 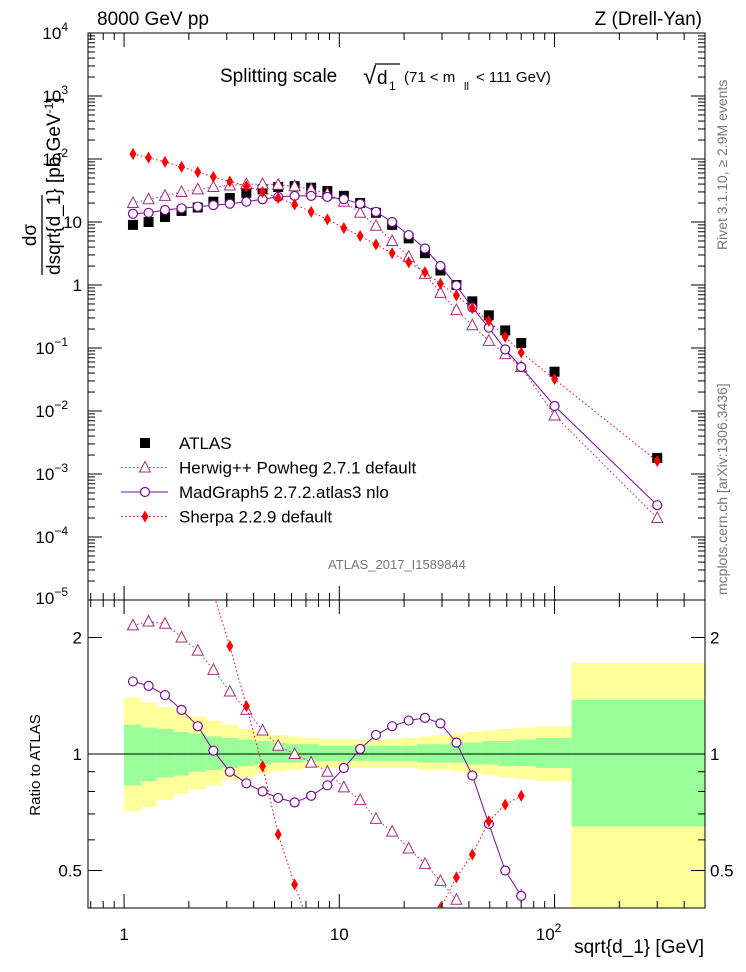 What do you see at coordinates (284, 492) in the screenshot?
I see `legend-label-madgraph: MadGraph5 2.7.2.atlas3 nlo` at bounding box center [284, 492].